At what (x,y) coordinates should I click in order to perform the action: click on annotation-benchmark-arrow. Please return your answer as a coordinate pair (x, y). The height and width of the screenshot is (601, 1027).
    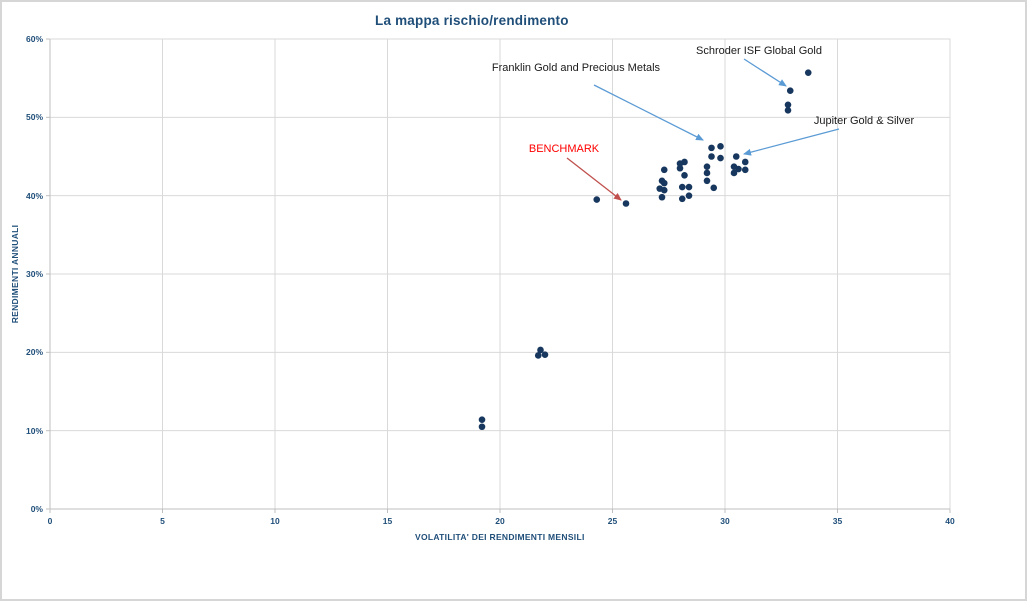
    Looking at the image, I should click on (594, 179).